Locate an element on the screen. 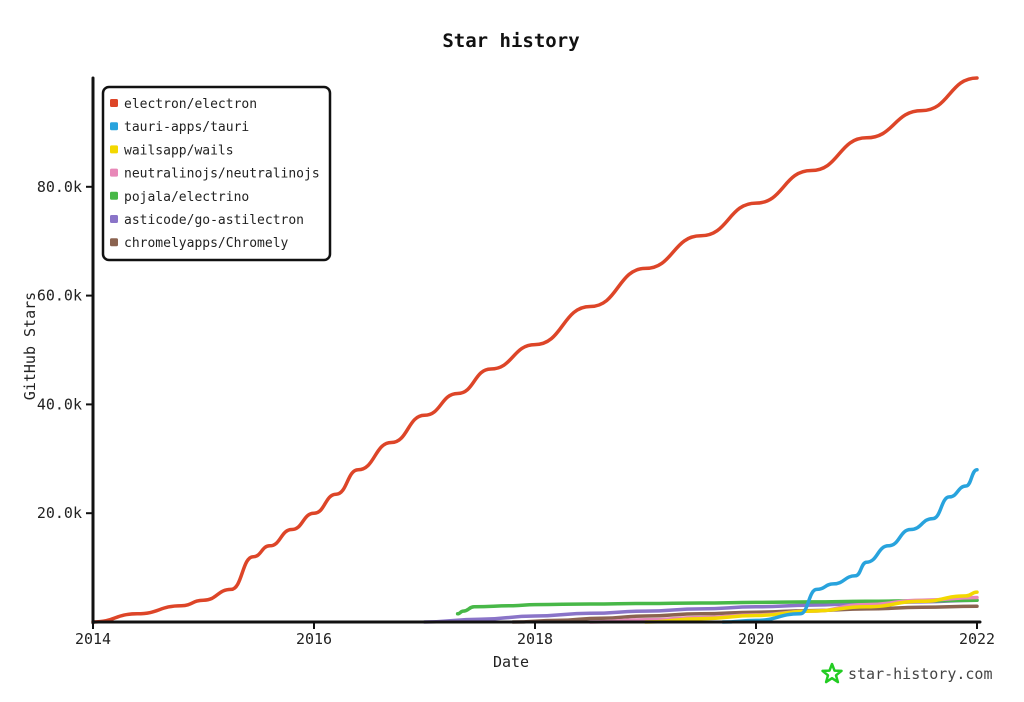  legend-box is located at coordinates (216, 173).